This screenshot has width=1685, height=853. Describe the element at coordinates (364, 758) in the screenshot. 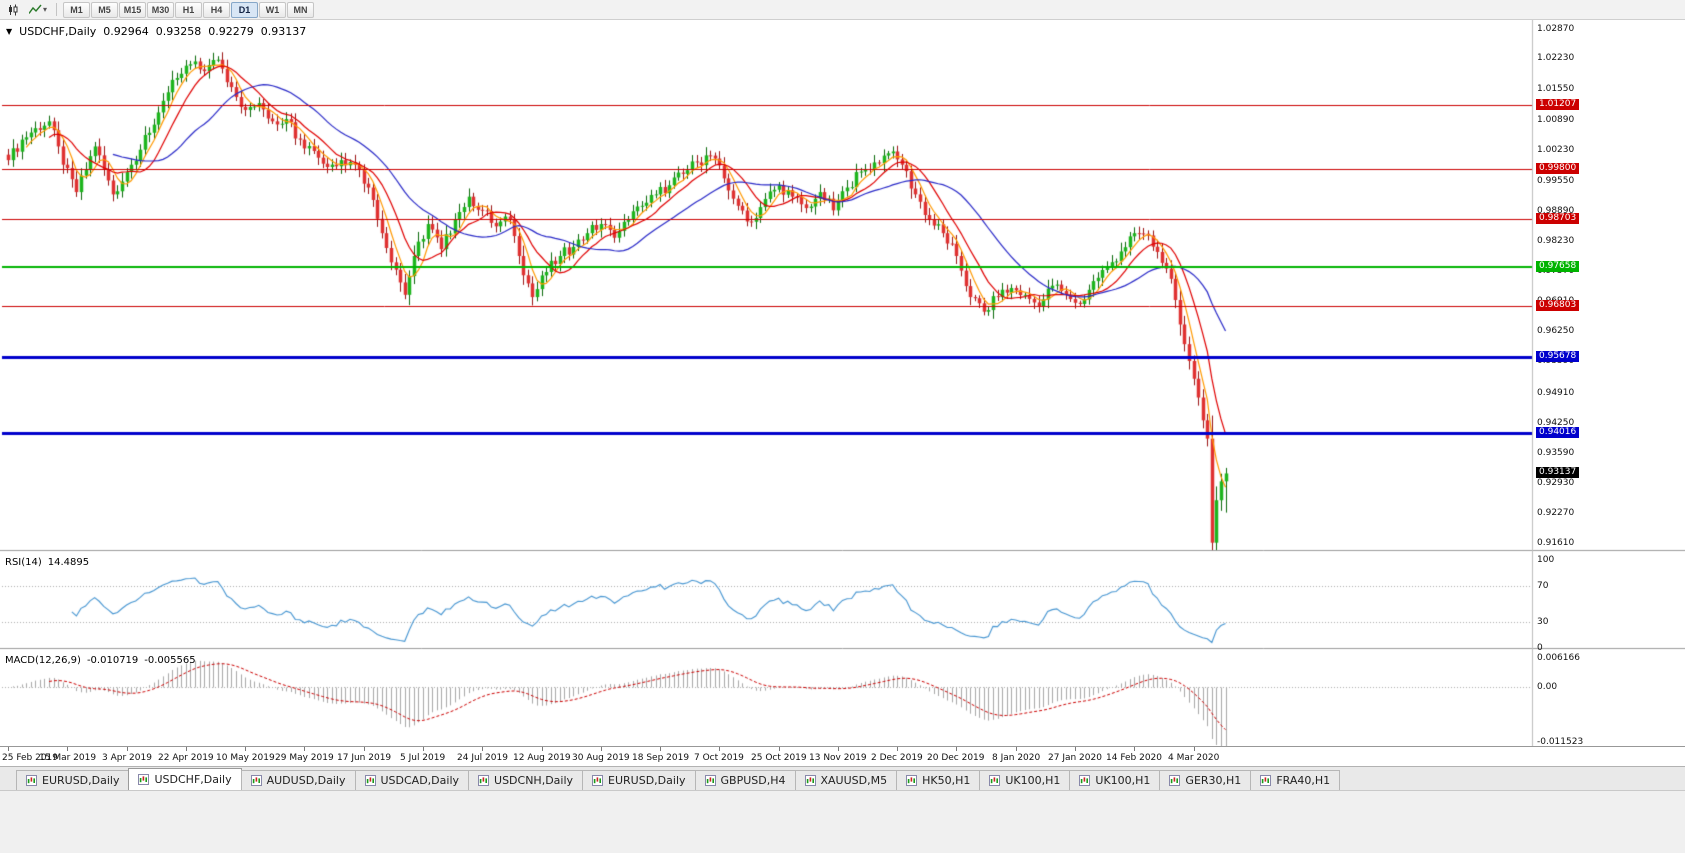

I see `date-axis-label: 17 Jun 2019` at that location.